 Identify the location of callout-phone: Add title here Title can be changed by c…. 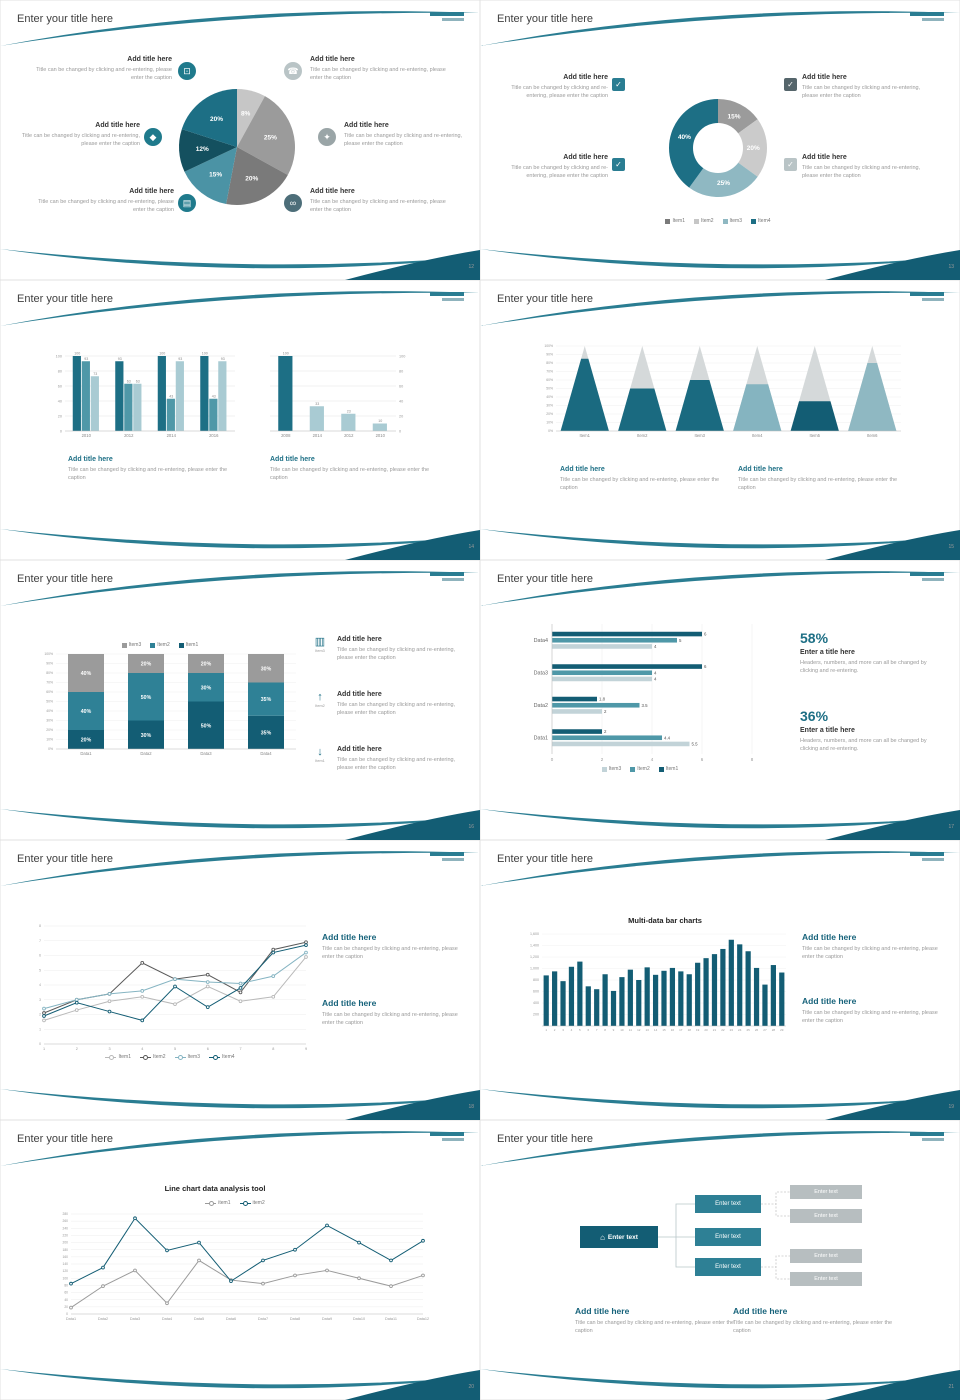
(382, 69).